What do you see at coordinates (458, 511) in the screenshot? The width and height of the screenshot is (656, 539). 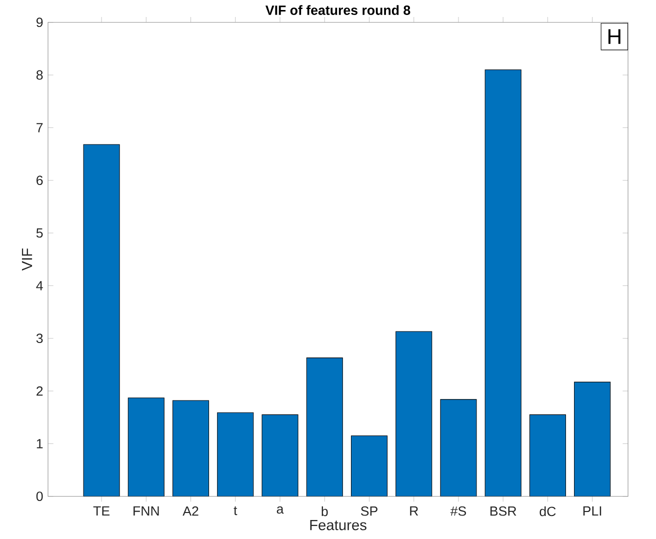 I see `x-tick-label: #S` at bounding box center [458, 511].